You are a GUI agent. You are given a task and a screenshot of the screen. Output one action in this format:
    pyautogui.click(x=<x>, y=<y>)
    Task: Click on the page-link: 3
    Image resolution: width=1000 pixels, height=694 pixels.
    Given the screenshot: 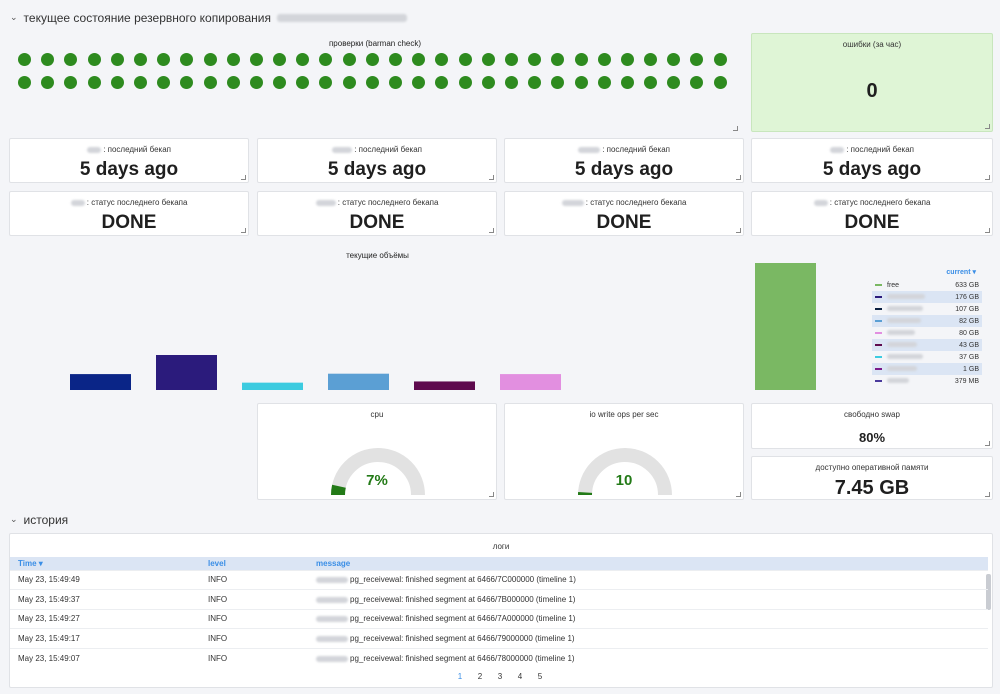 What is the action you would take?
    pyautogui.click(x=500, y=676)
    